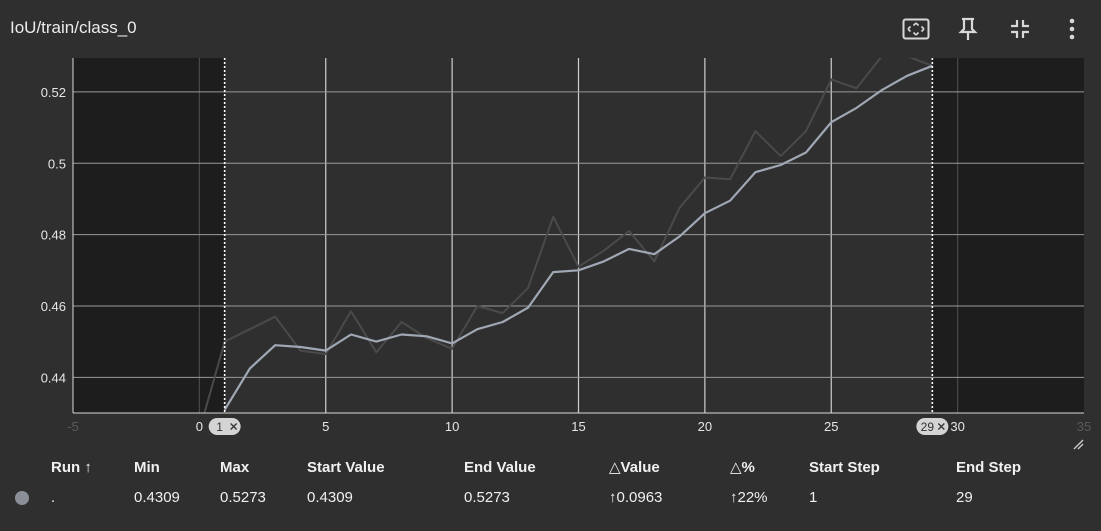  I want to click on x-tick-label: -5, so click(73, 426).